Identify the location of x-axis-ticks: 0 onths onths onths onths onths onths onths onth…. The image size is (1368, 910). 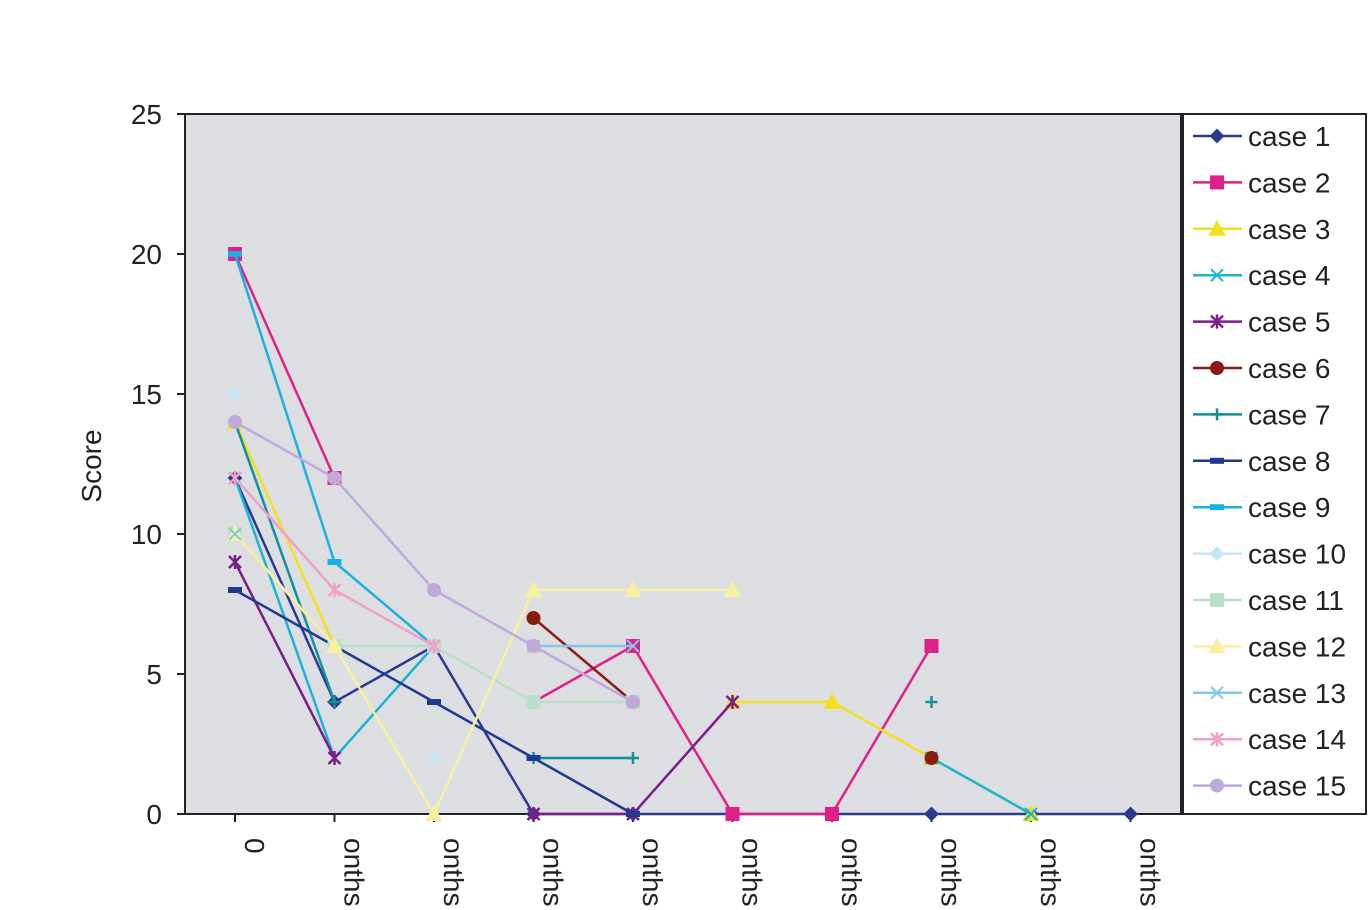
(700, 860).